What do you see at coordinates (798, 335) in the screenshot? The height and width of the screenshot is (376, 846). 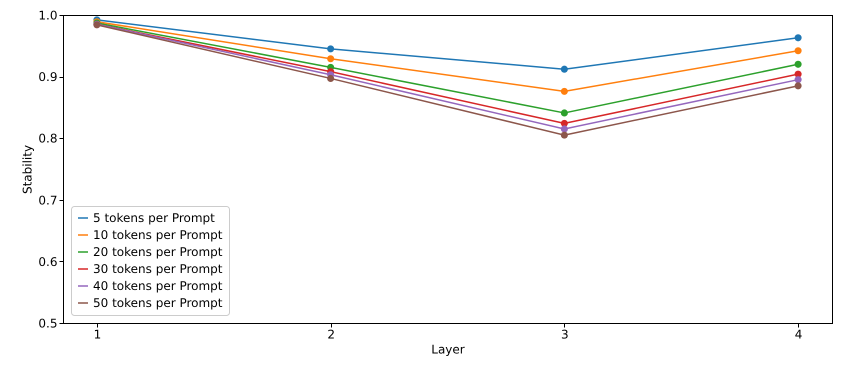 I see `x-tick-label: 4` at bounding box center [798, 335].